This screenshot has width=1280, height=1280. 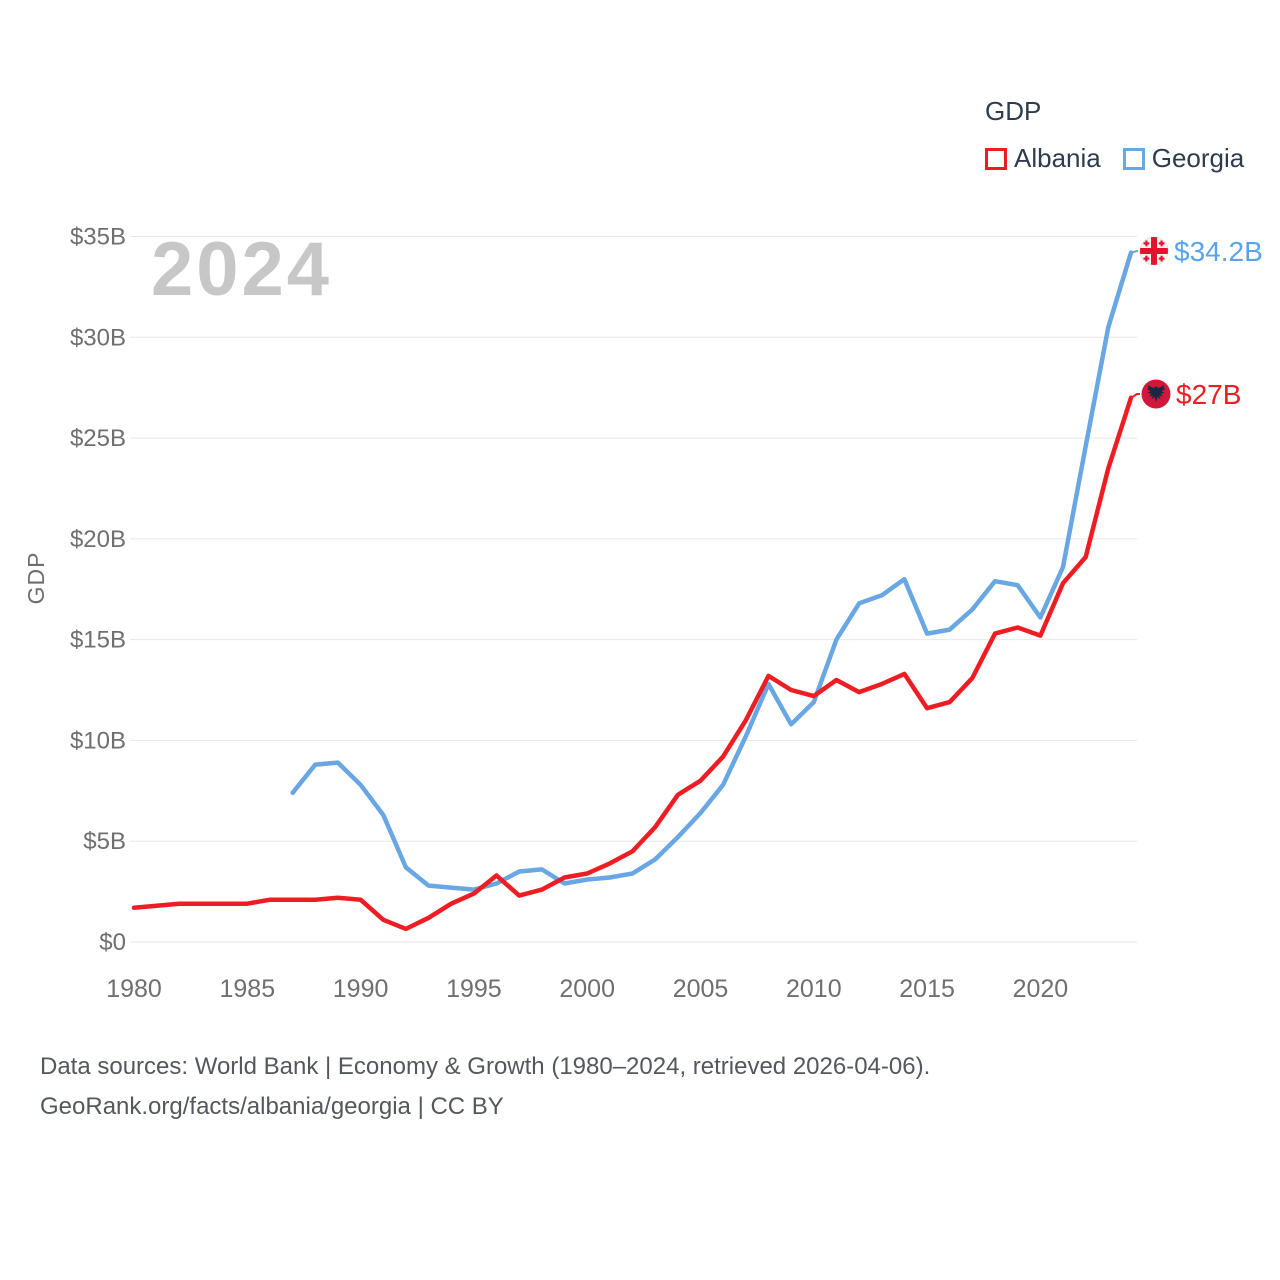 I want to click on georgia-flag-icon, so click(x=1154, y=251).